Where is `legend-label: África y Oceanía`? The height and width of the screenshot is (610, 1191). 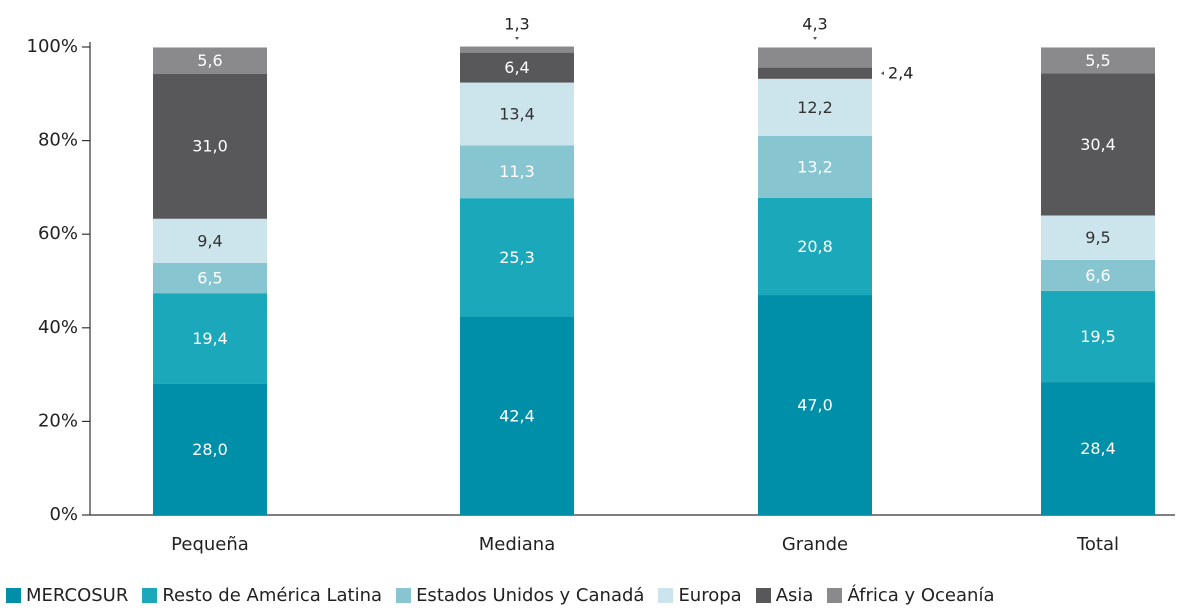 legend-label: África y Oceanía is located at coordinates (921, 595).